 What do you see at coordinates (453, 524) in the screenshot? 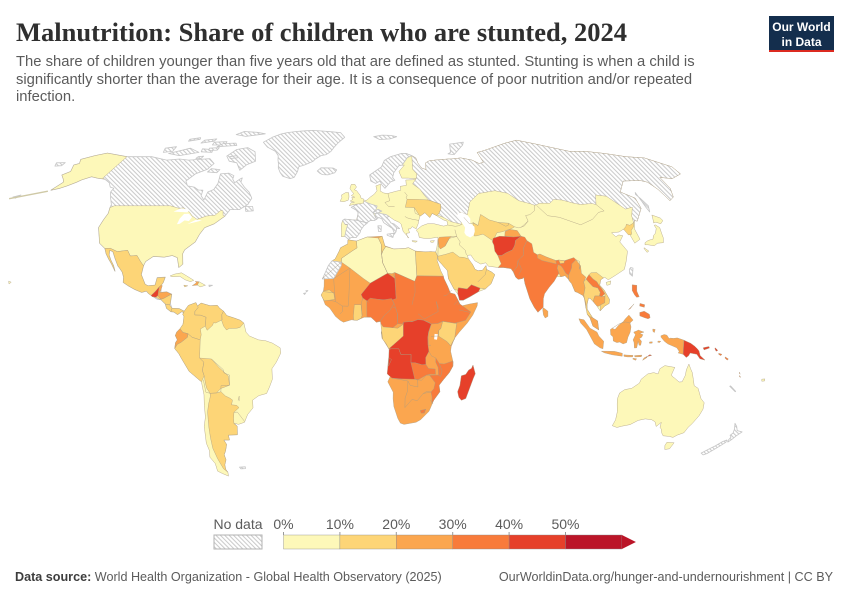
I see `svg-text: 30%` at bounding box center [453, 524].